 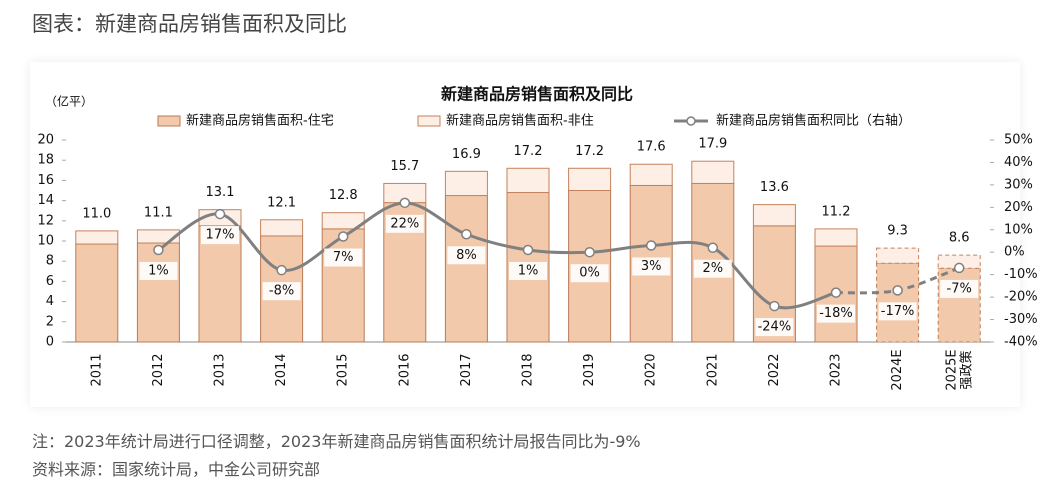 I want to click on x-tick-label: 2012, so click(x=158, y=369).